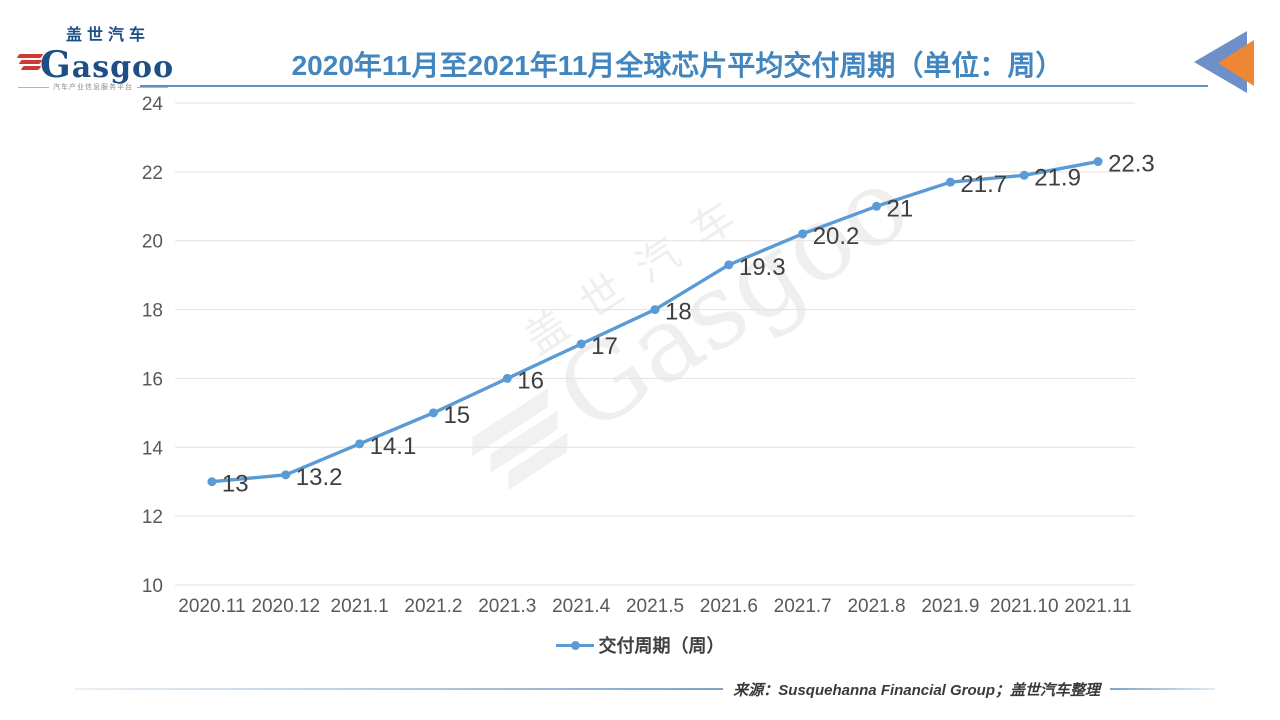 The image size is (1280, 720). Describe the element at coordinates (678, 312) in the screenshot. I see `data-label: 18` at that location.